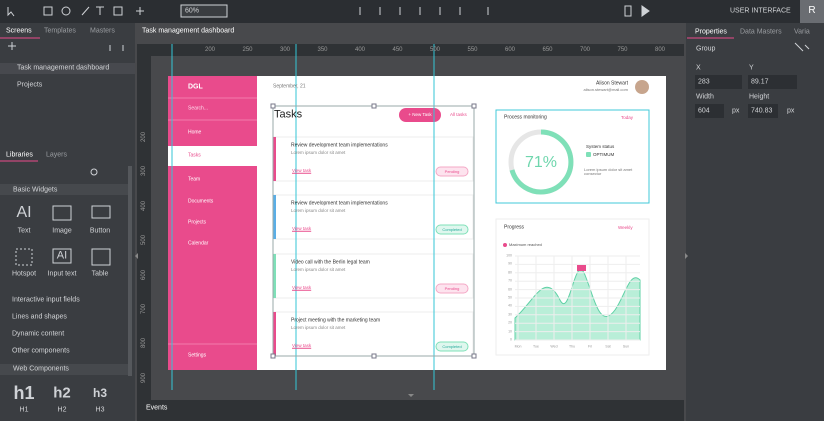 The width and height of the screenshot is (824, 421). Describe the element at coordinates (187, 30) in the screenshot. I see `canvas-tab` at that location.